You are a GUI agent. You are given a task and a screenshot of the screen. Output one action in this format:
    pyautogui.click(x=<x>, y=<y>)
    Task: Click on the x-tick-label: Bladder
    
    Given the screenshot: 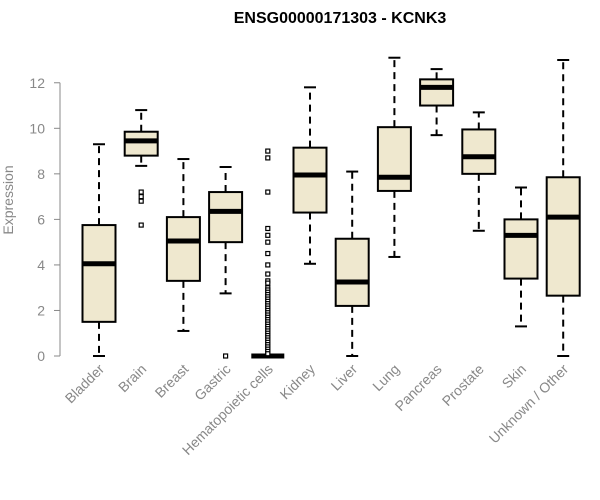 What is the action you would take?
    pyautogui.click(x=85, y=384)
    